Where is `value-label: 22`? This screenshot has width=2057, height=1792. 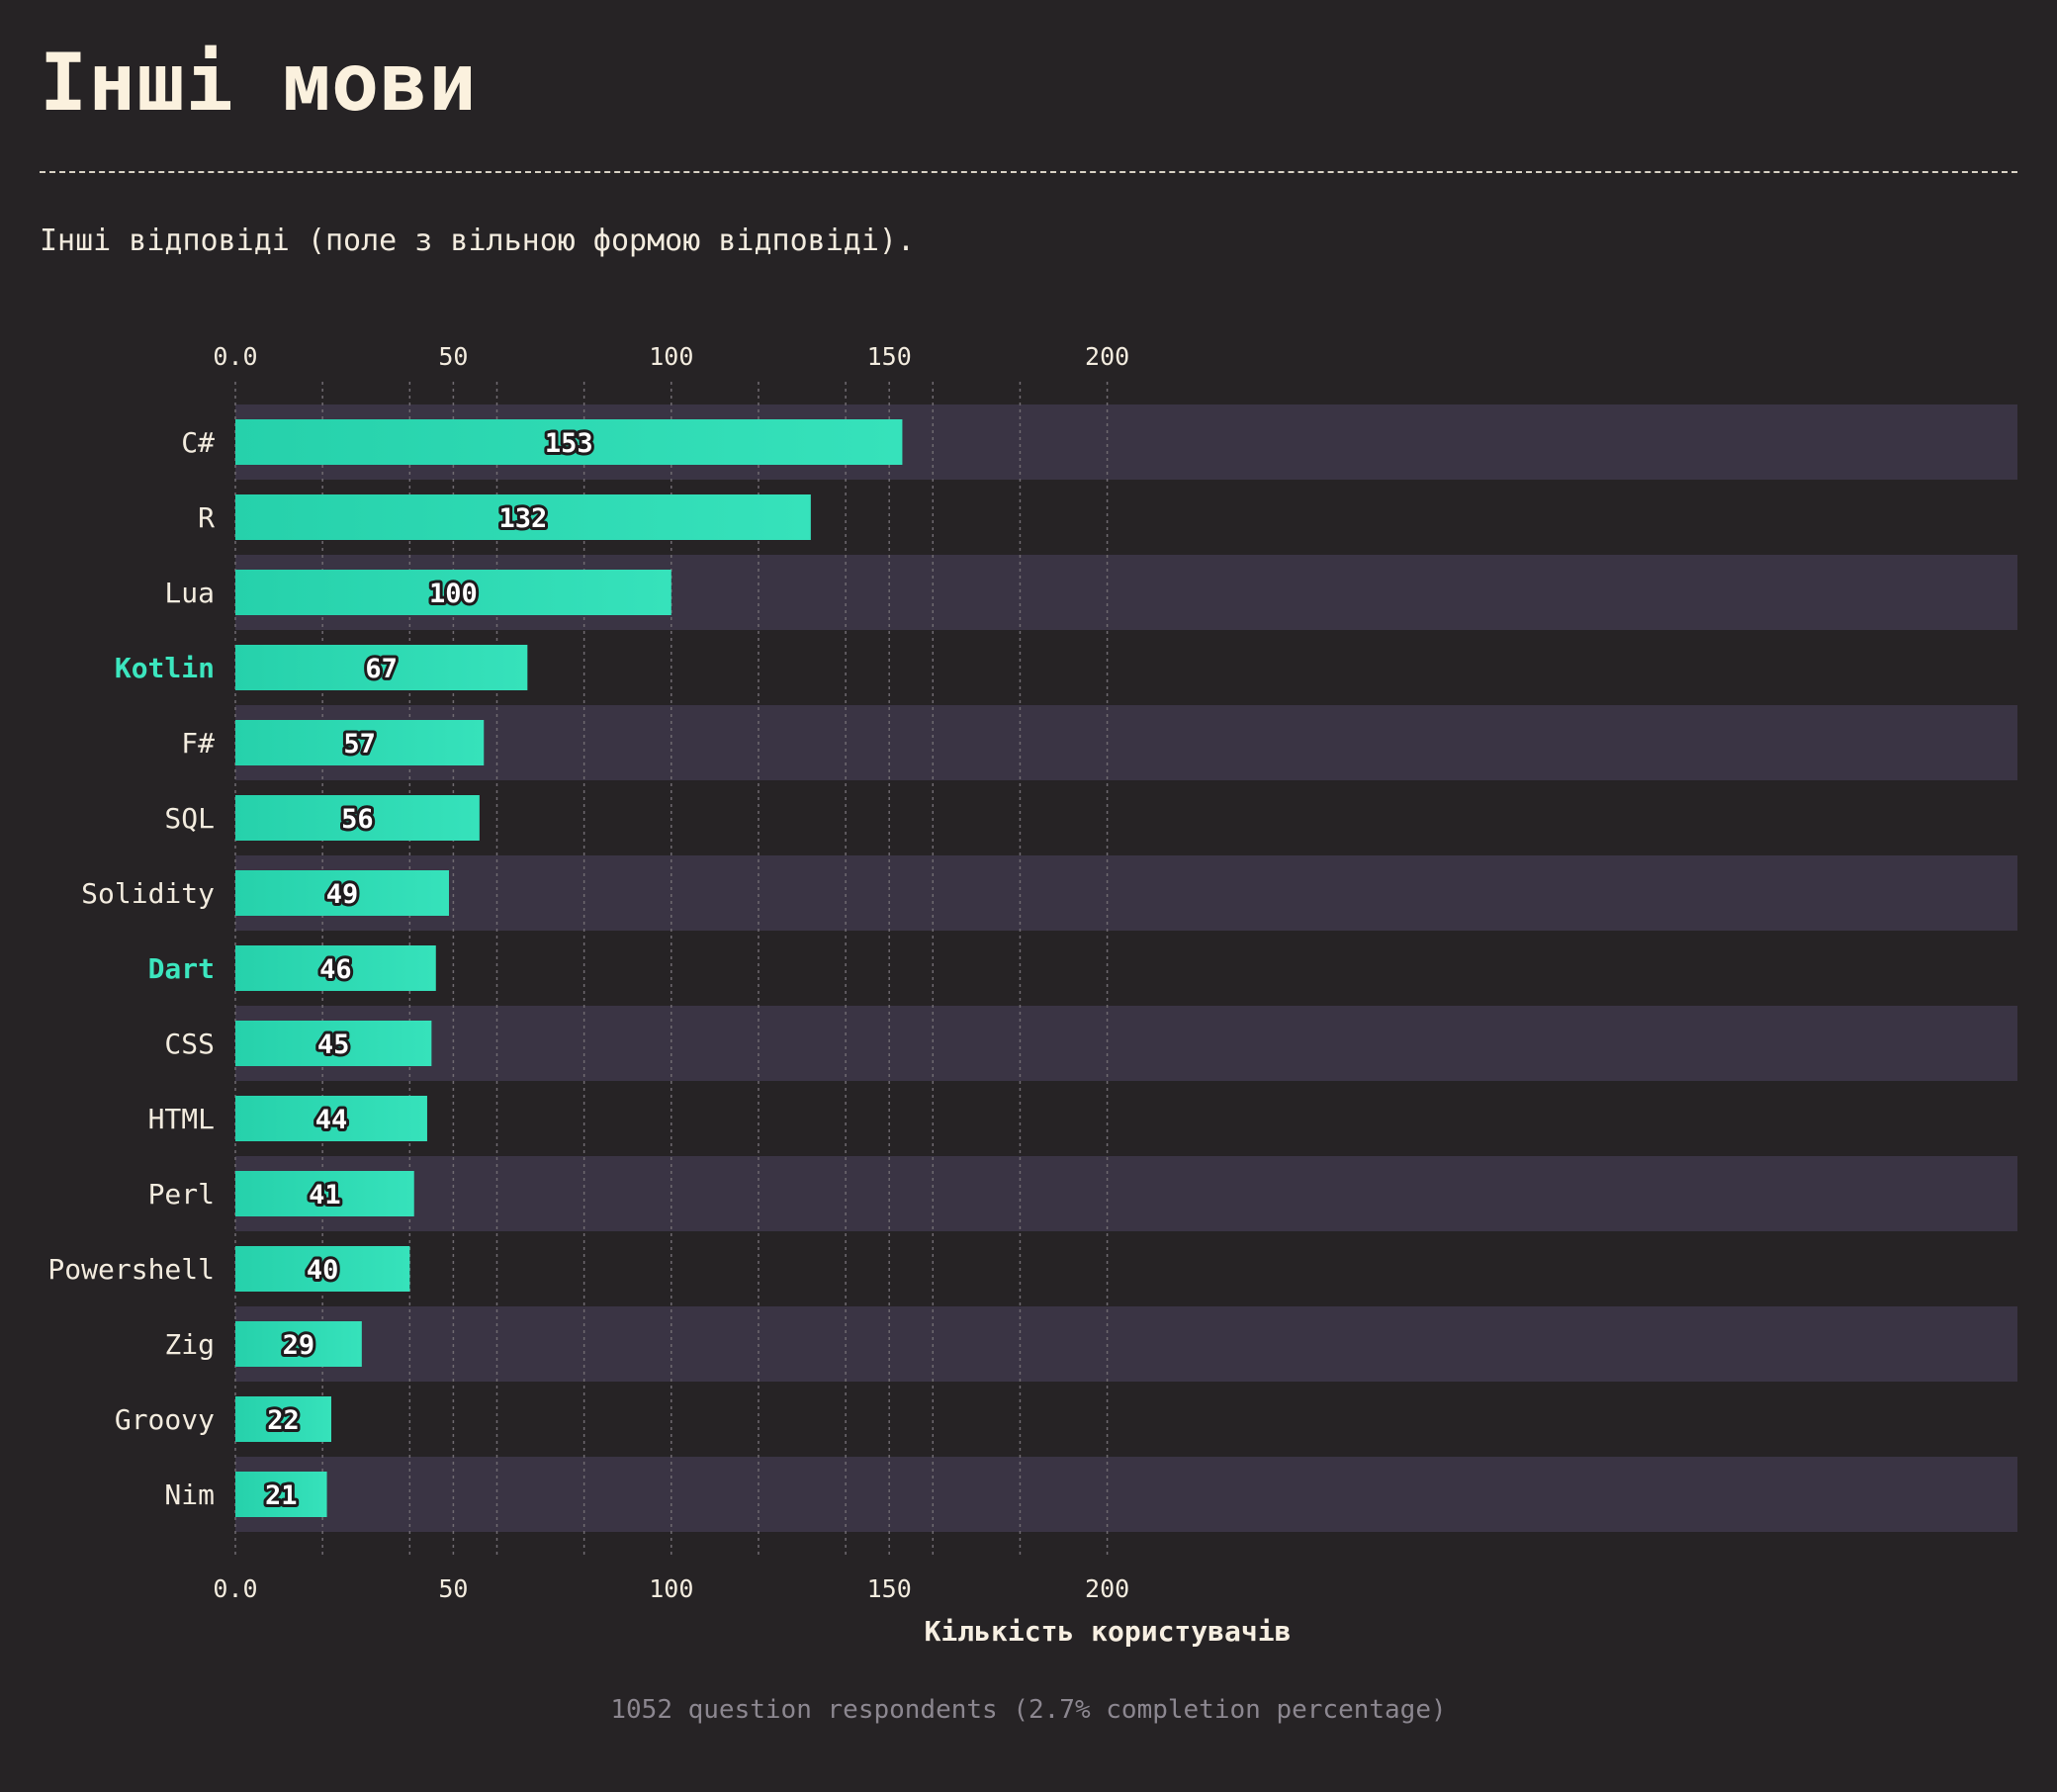 value-label: 22 is located at coordinates (283, 1420).